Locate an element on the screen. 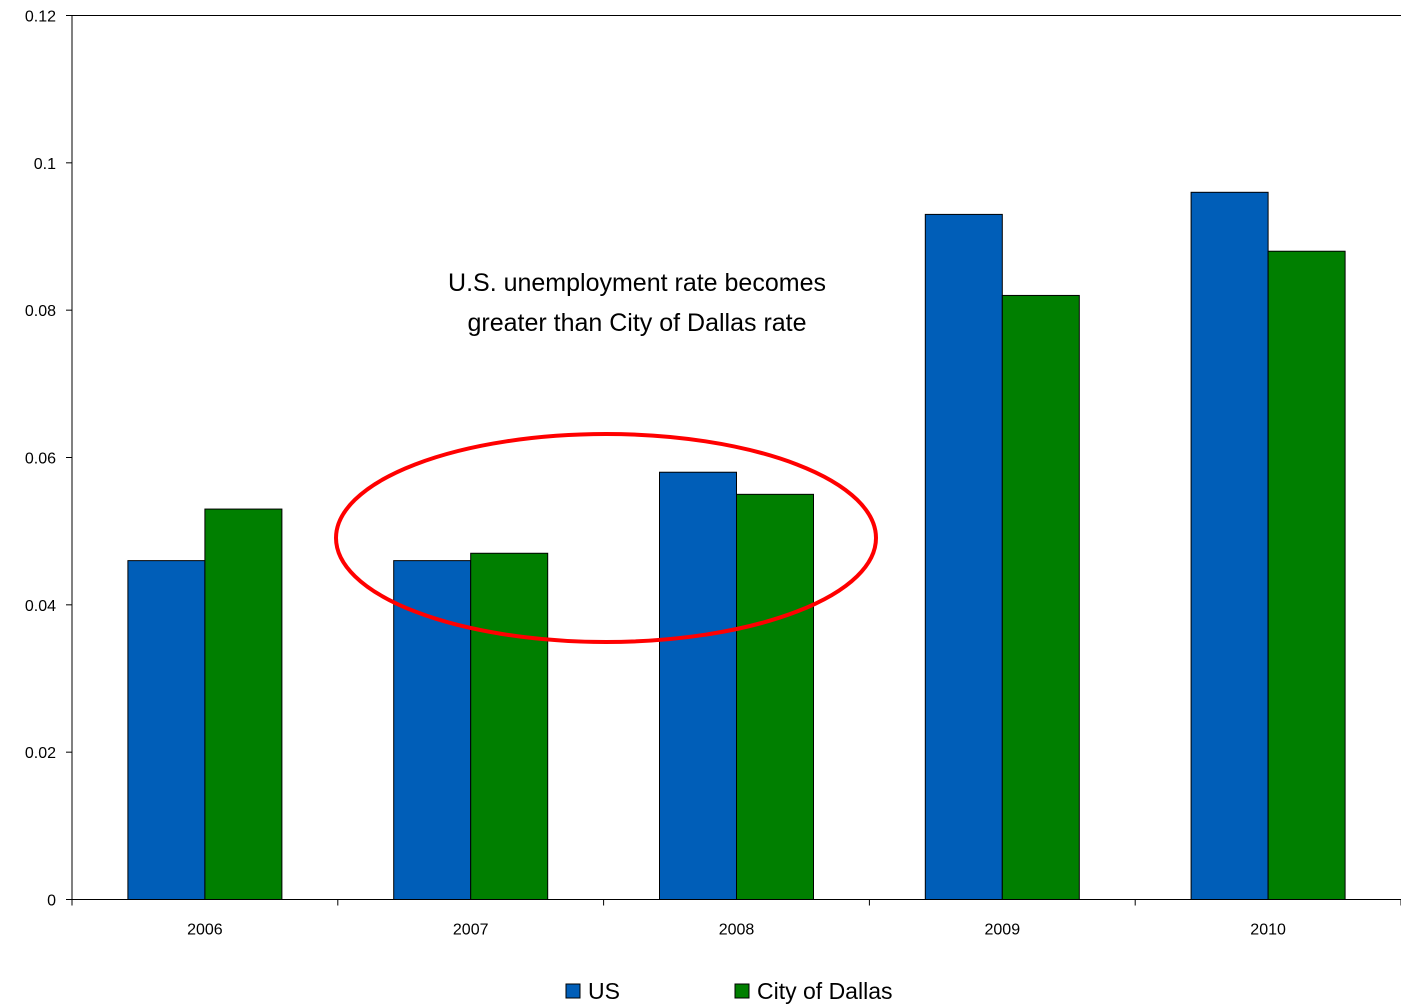 This screenshot has height=1004, width=1401. y-tick-label: 0.06 is located at coordinates (40, 459).